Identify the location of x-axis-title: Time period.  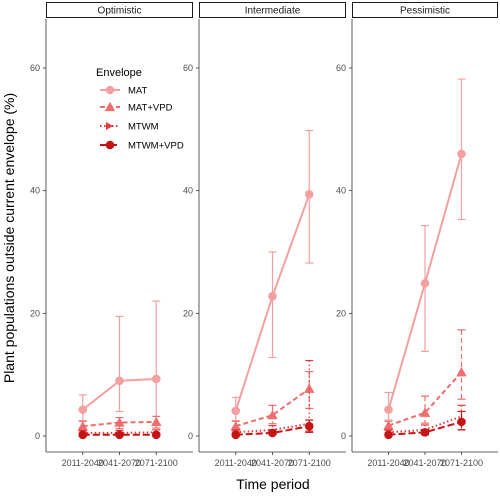
(272, 484).